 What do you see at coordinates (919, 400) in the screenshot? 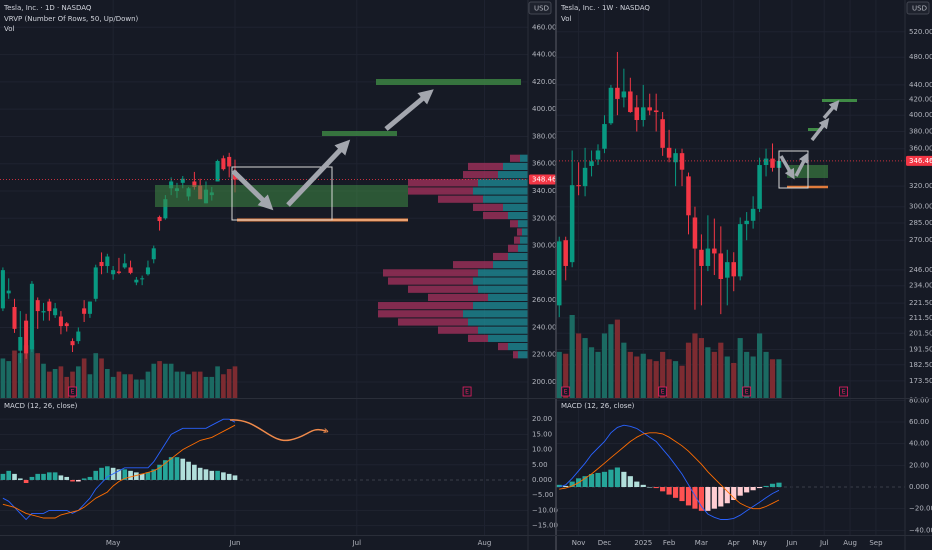
I see `y-tick-label: 80.00` at bounding box center [919, 400].